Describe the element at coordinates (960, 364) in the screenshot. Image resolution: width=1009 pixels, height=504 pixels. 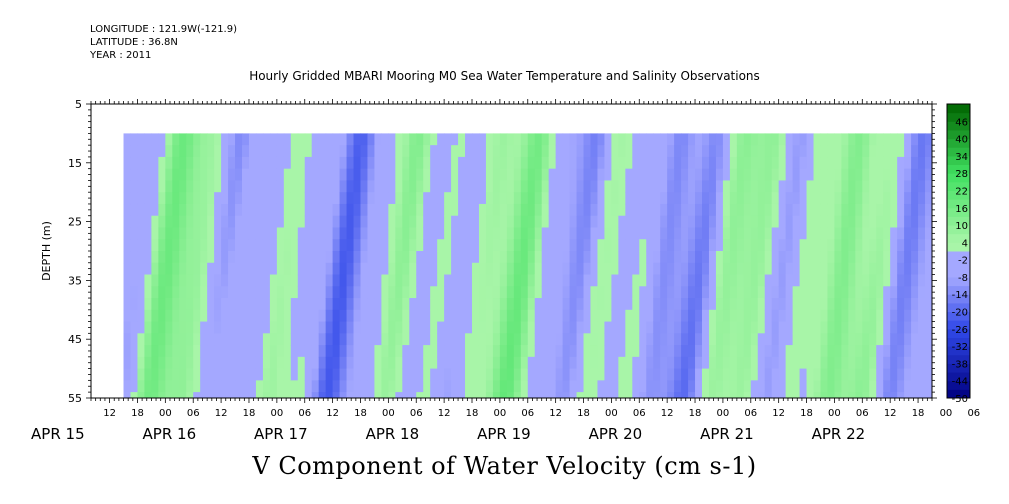
I see `colorbar-label: -38` at that location.